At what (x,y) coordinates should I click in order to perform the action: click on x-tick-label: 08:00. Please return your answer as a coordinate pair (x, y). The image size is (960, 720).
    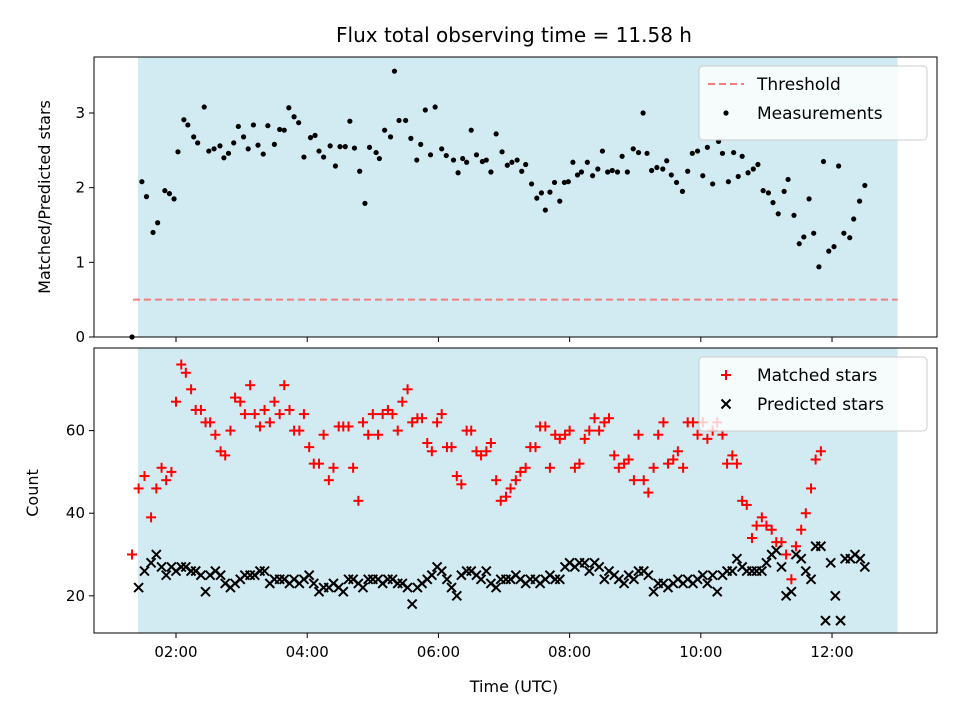
    Looking at the image, I should click on (569, 652).